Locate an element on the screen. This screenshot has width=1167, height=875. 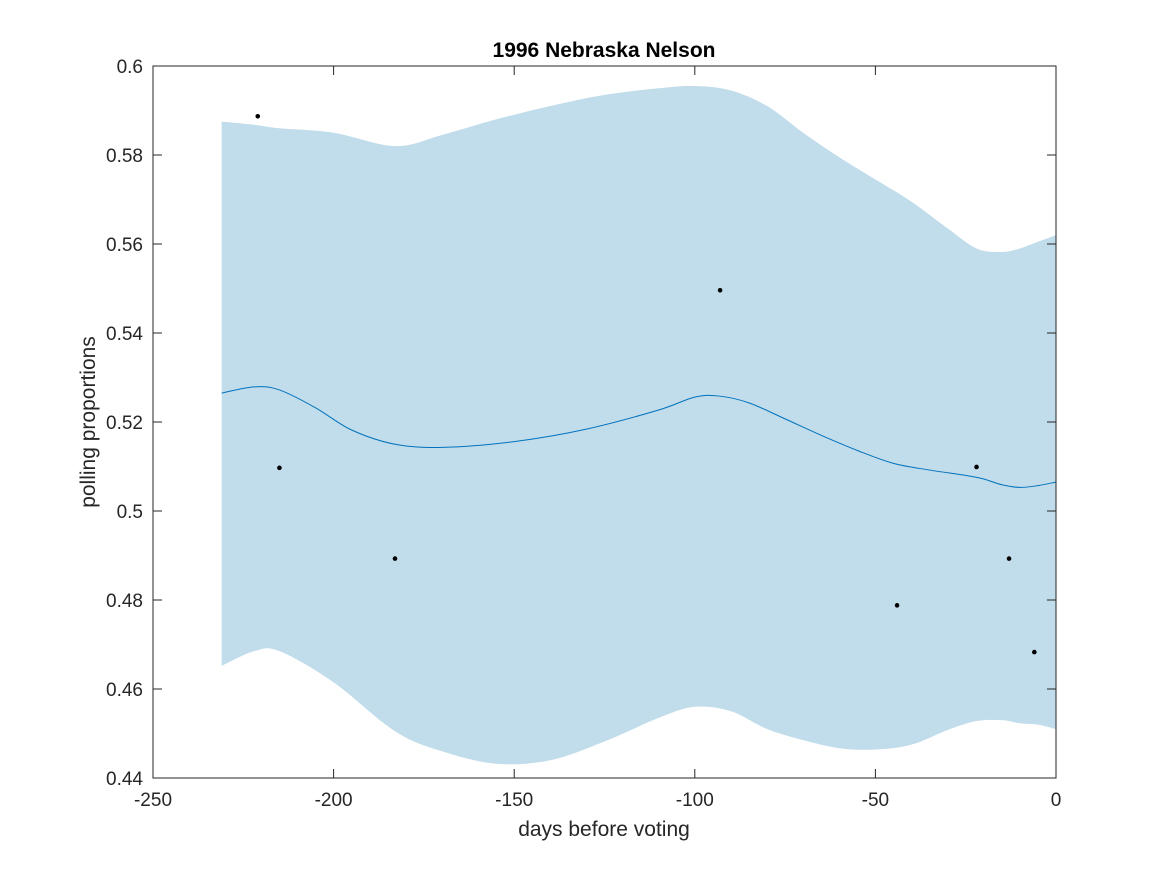
y-axis-label: polling proportions is located at coordinates (88, 422).